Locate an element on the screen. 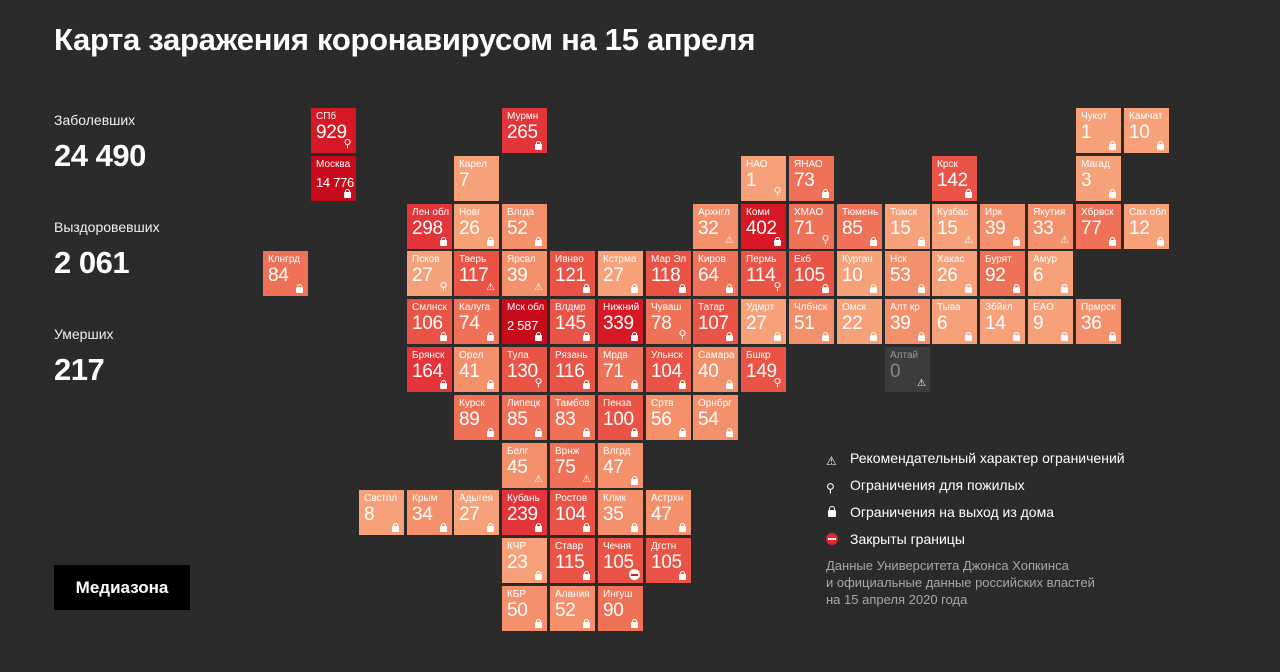  region-cases: 239 is located at coordinates (522, 514).